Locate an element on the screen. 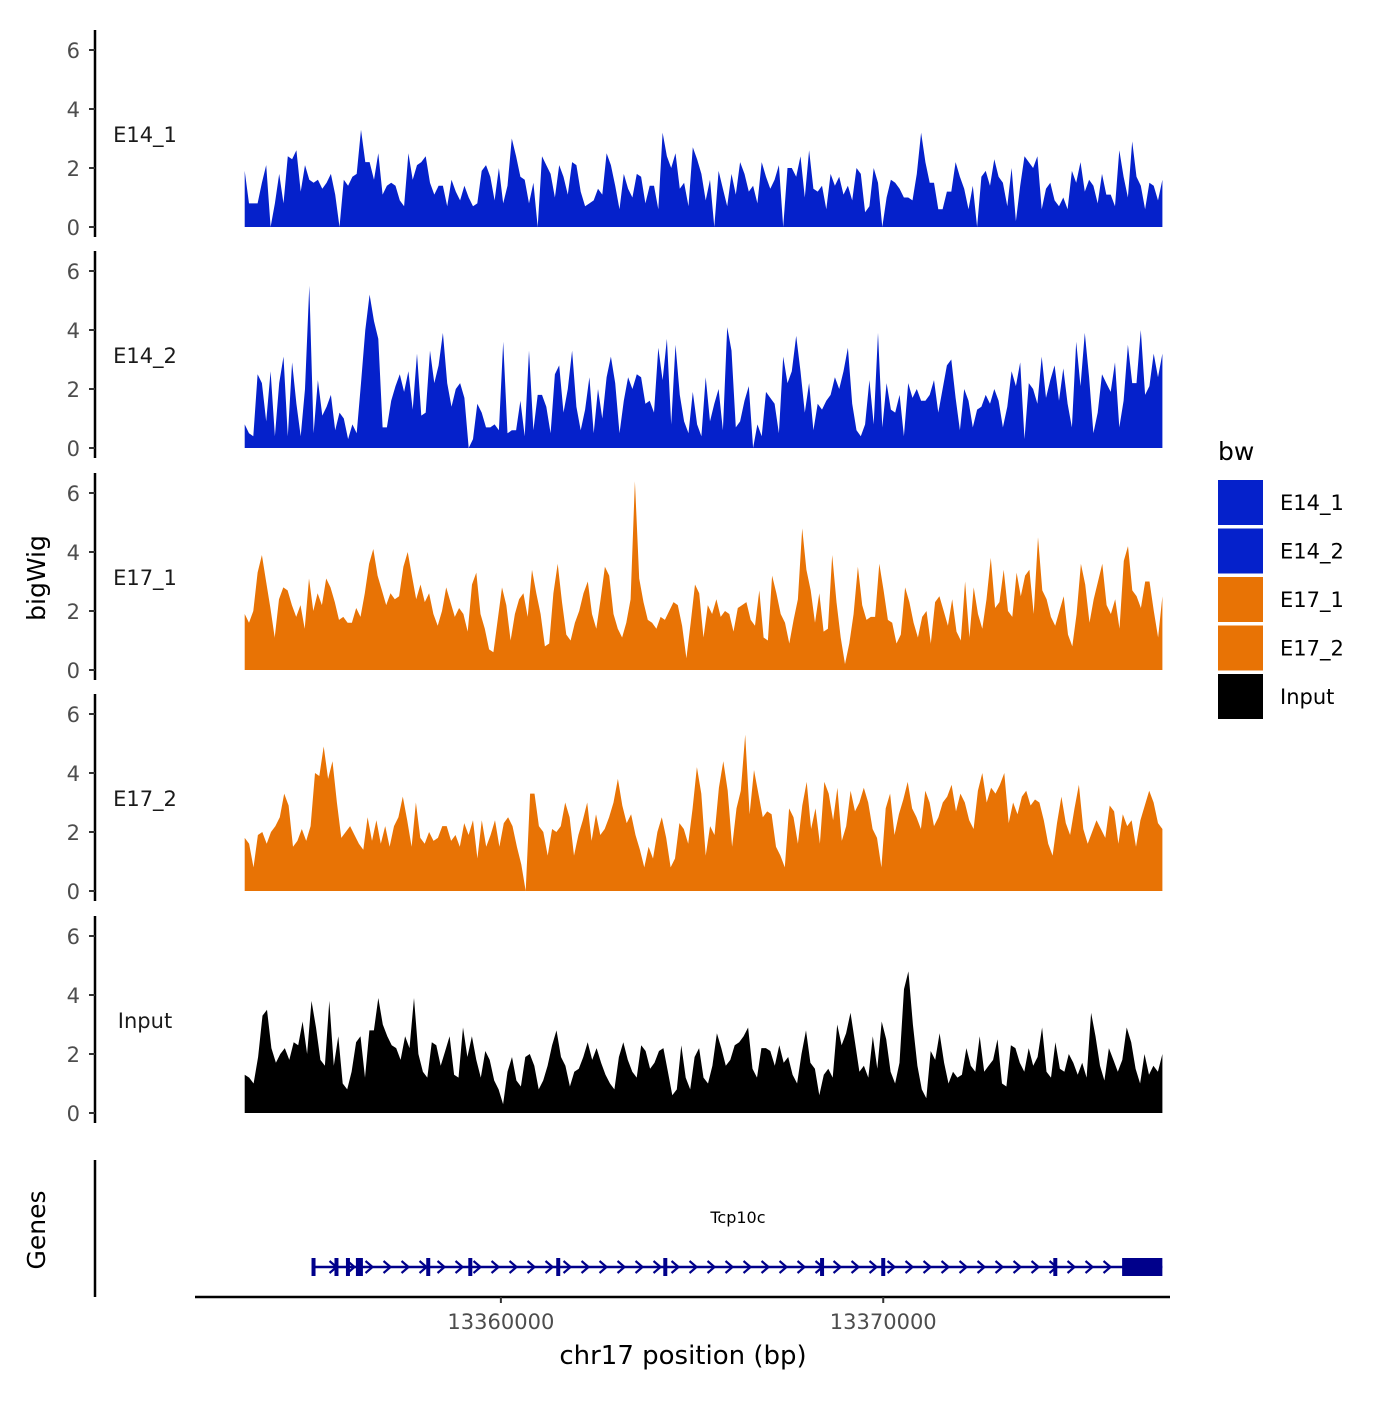 This screenshot has height=1404, width=1400. signal-area-Input is located at coordinates (703, 1042).